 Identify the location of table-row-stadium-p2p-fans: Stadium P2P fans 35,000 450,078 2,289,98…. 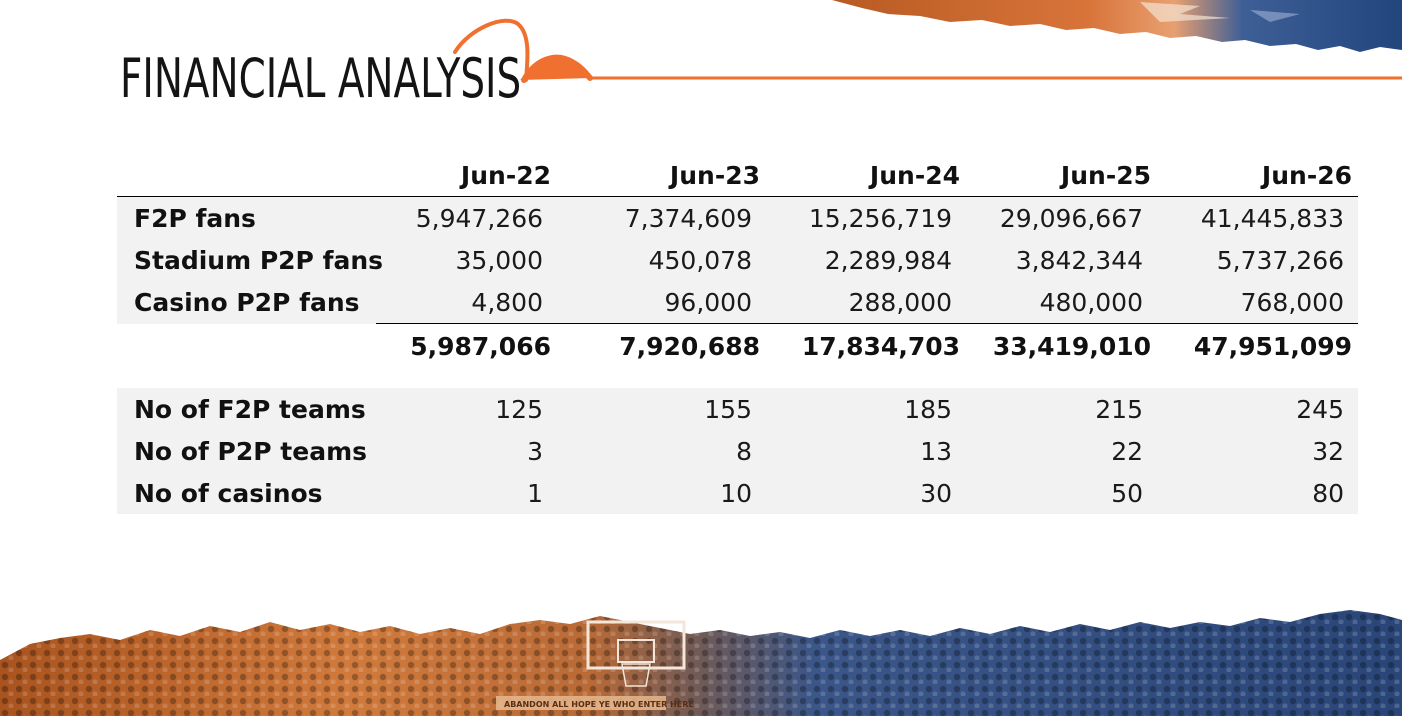
(737, 260).